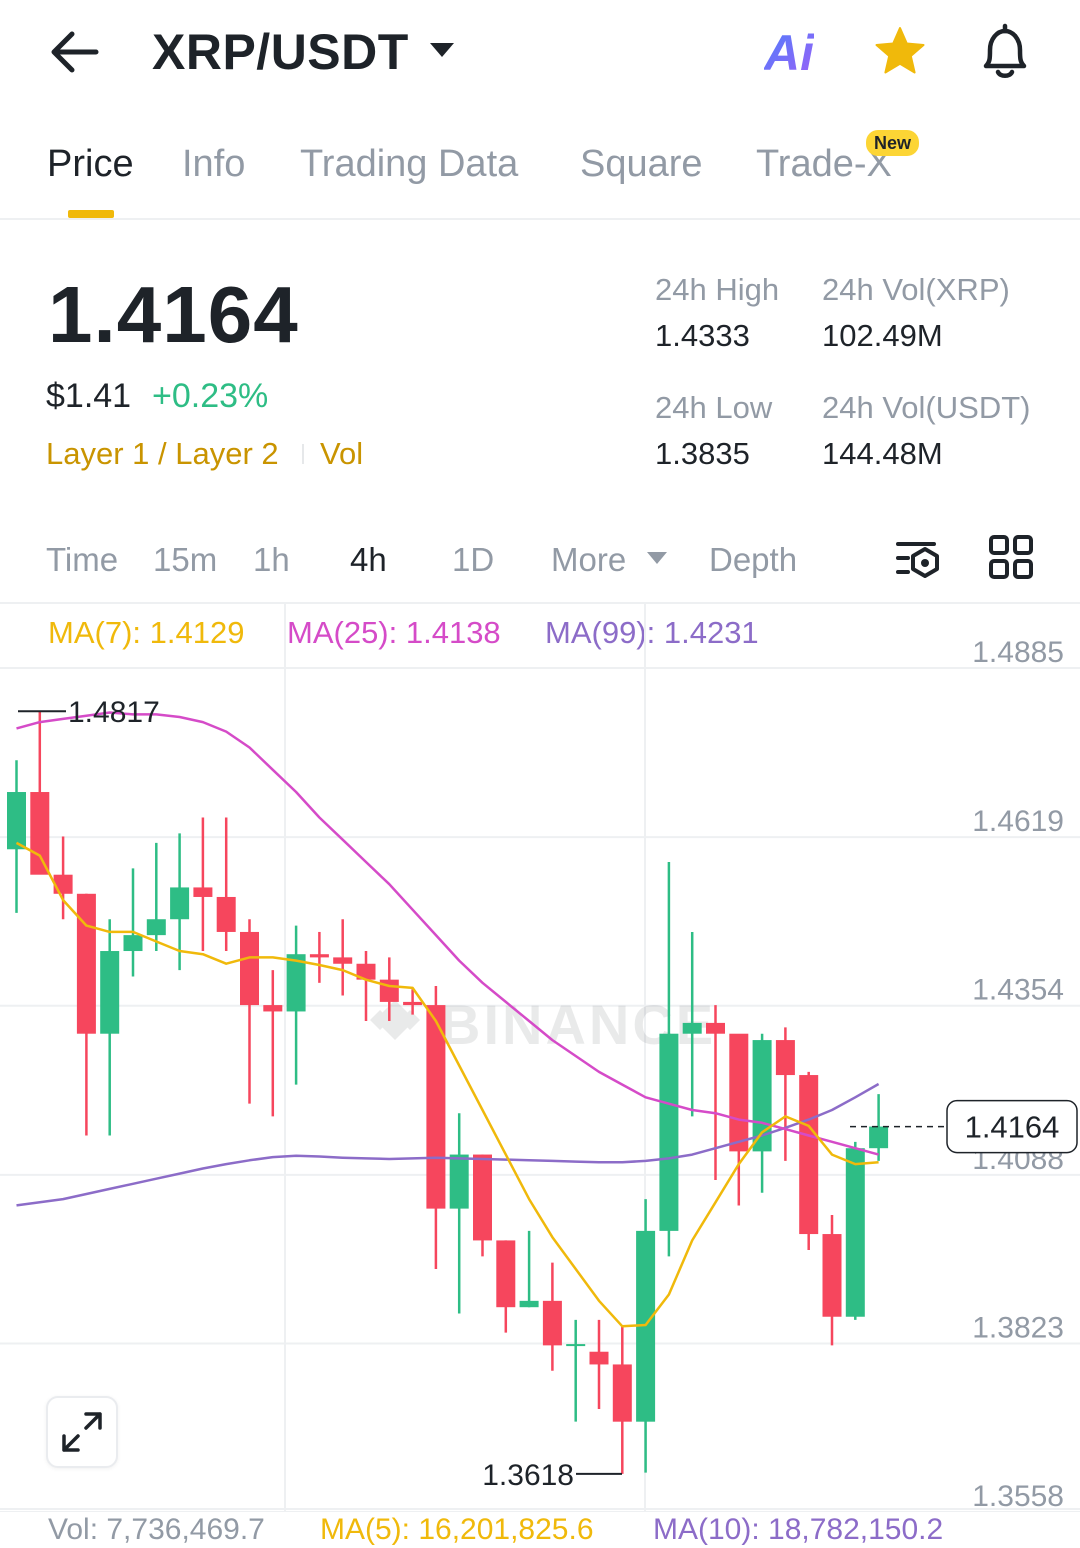 The width and height of the screenshot is (1080, 1548). I want to click on last-price: 1.4164, so click(173, 314).